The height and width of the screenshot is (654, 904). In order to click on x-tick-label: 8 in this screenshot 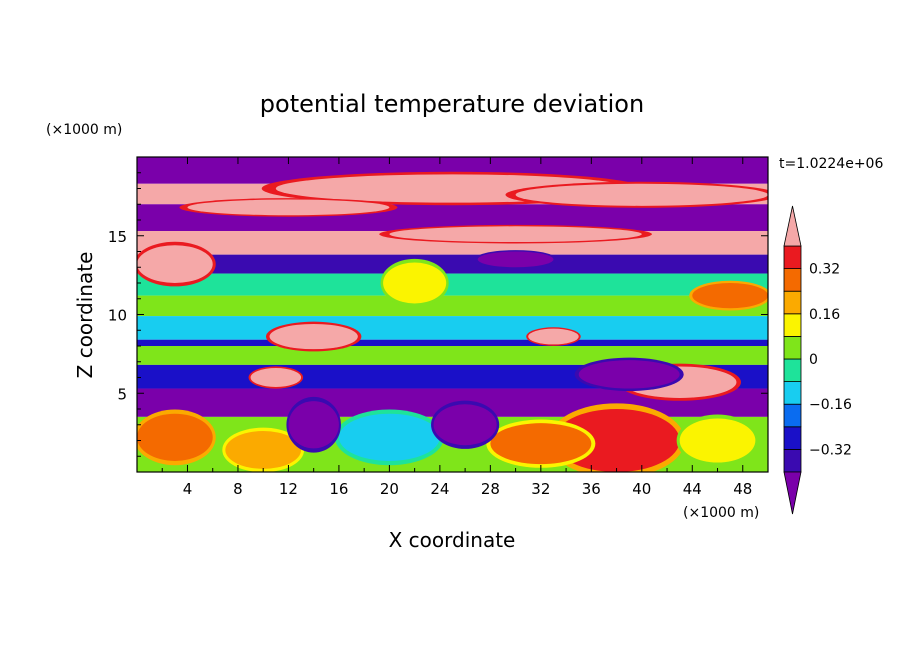, I will do `click(238, 489)`.